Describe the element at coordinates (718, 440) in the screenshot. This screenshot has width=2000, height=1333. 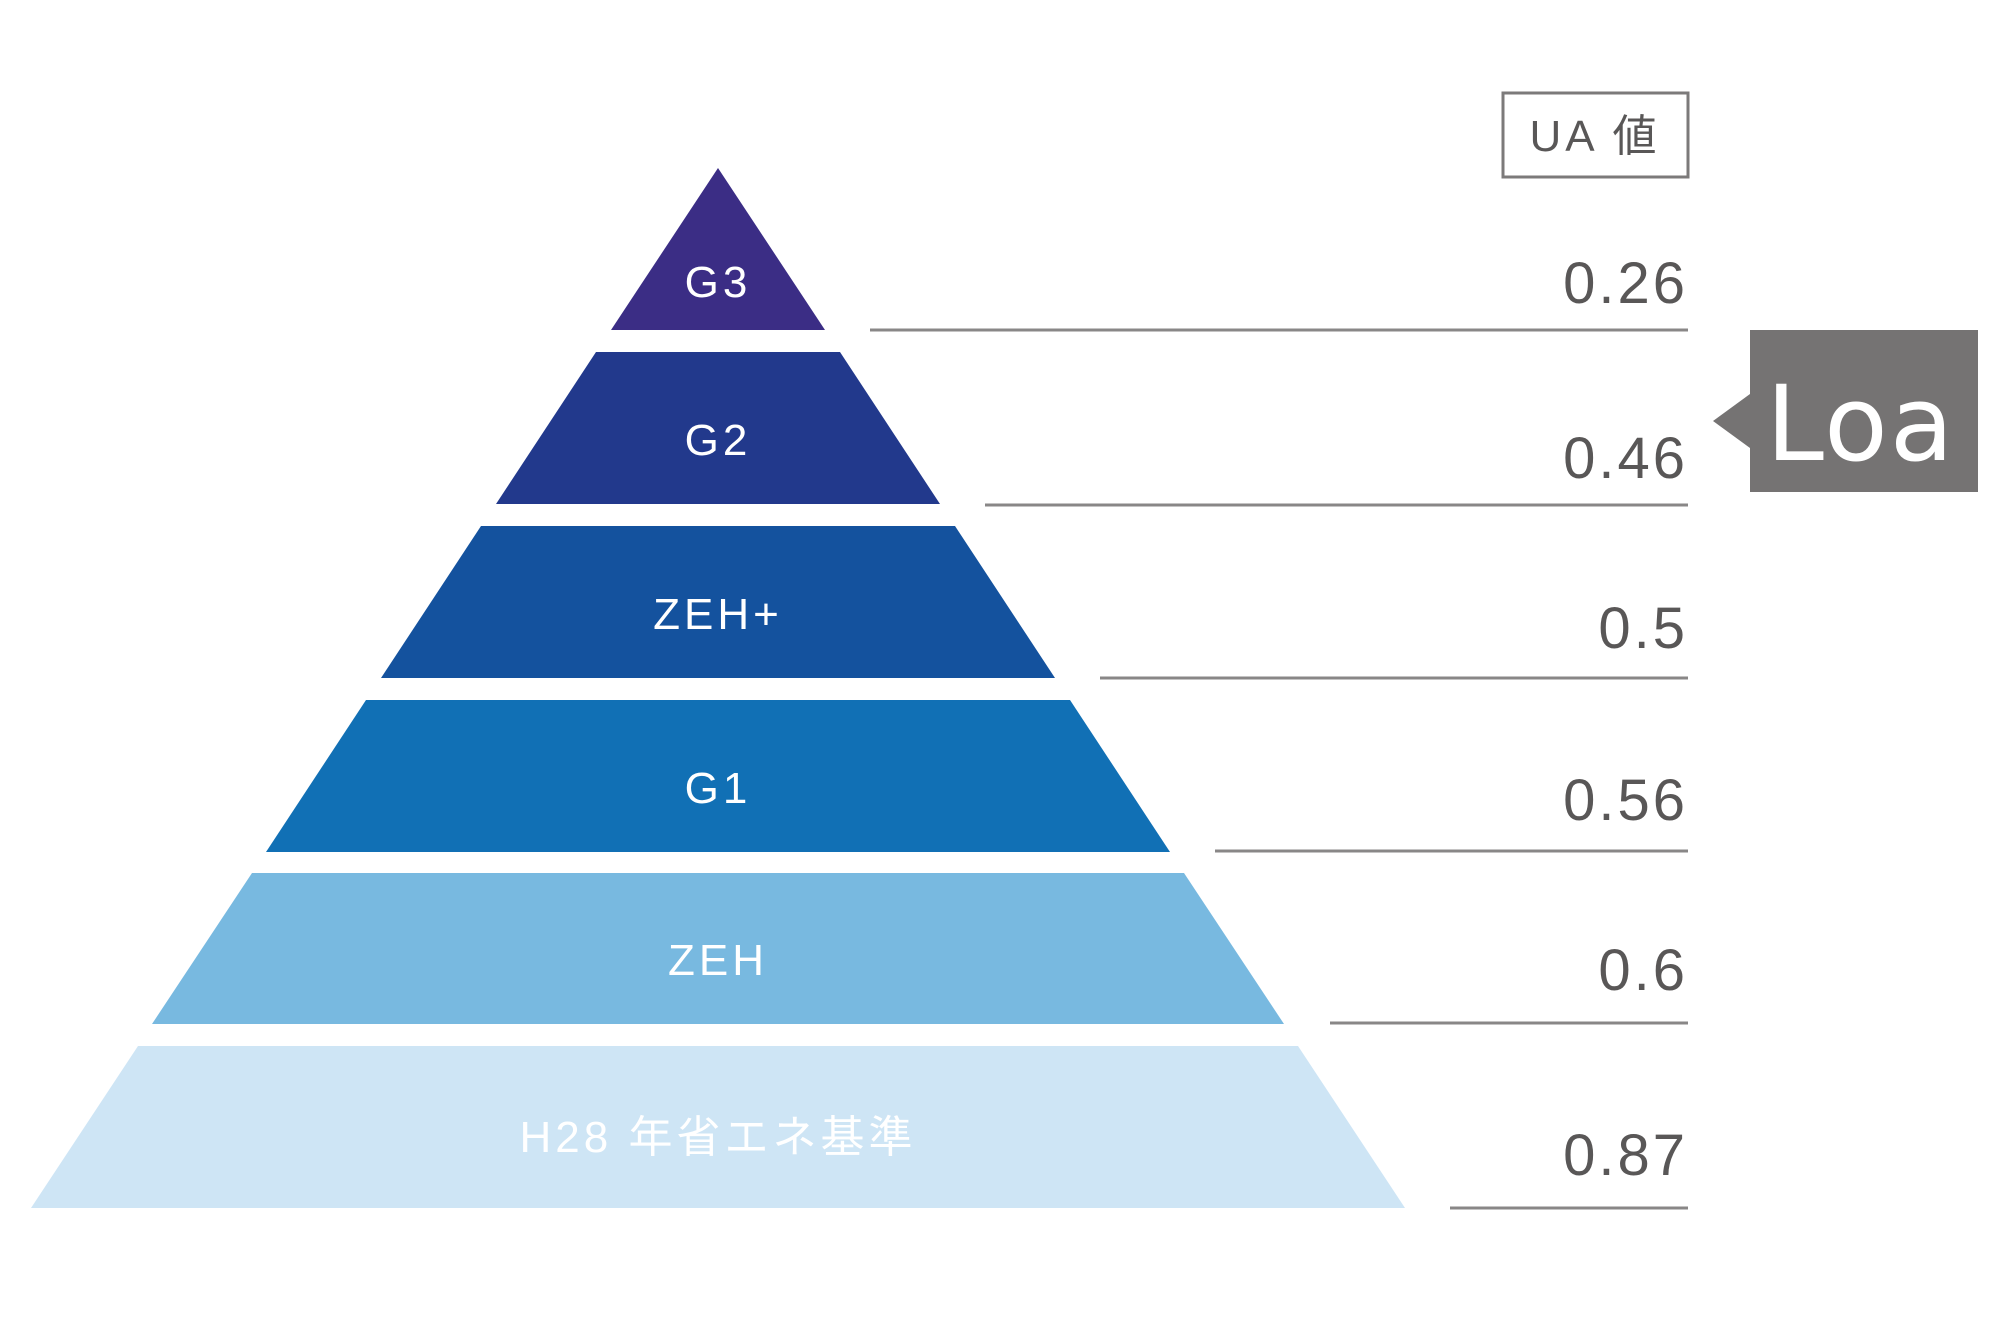
I see `level-label-g2: G2` at that location.